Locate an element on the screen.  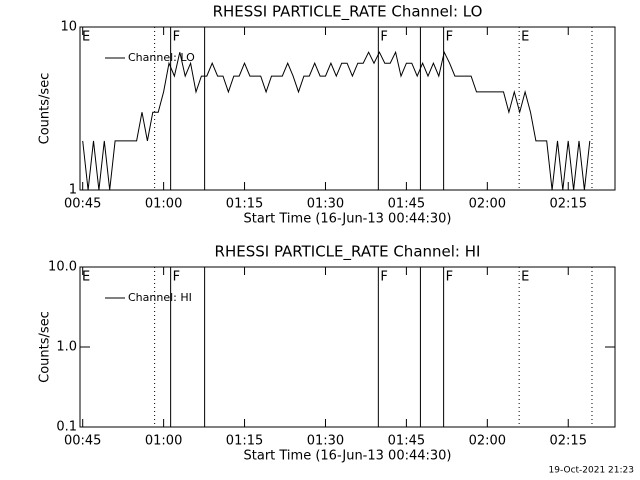
y-tick-label: 10.0 is located at coordinates (62, 267).